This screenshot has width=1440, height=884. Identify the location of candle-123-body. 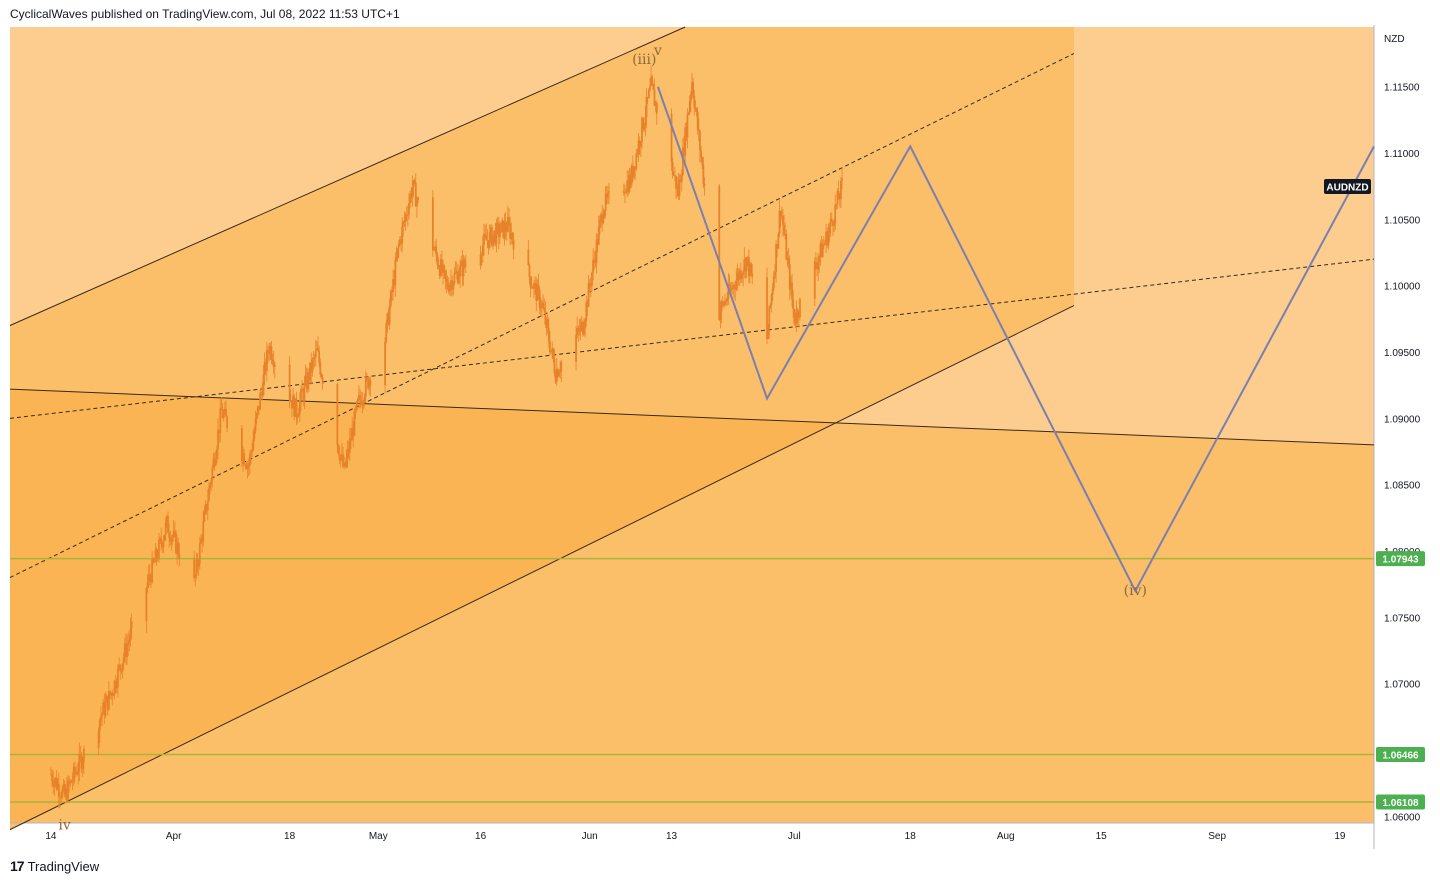
(245, 465).